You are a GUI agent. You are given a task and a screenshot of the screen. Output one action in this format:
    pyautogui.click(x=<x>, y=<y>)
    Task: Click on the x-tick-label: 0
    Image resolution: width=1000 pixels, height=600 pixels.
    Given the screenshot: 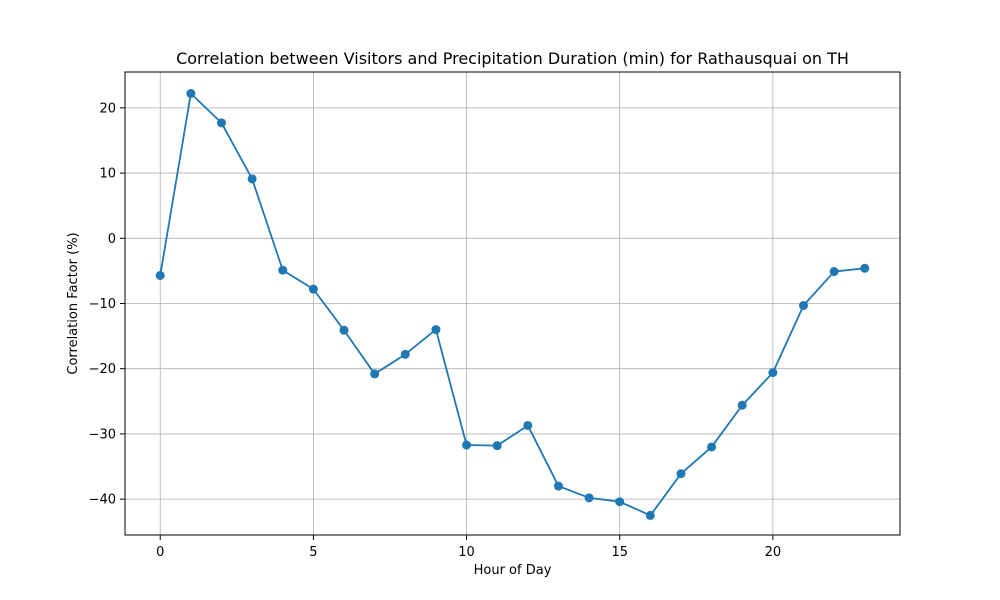 What is the action you would take?
    pyautogui.click(x=160, y=552)
    